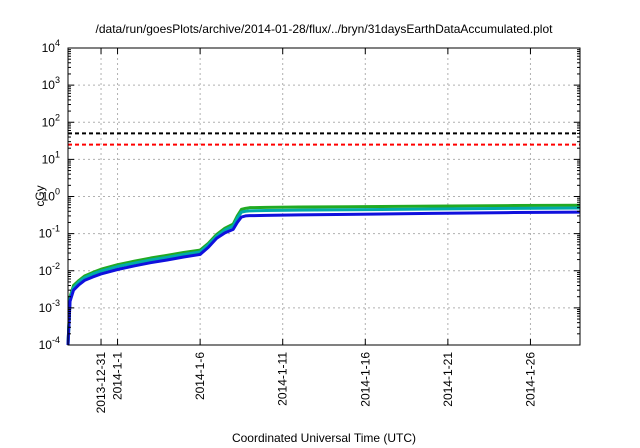 This screenshot has width=640, height=448. Describe the element at coordinates (51, 83) in the screenshot. I see `y-tick-label: 10³` at that location.